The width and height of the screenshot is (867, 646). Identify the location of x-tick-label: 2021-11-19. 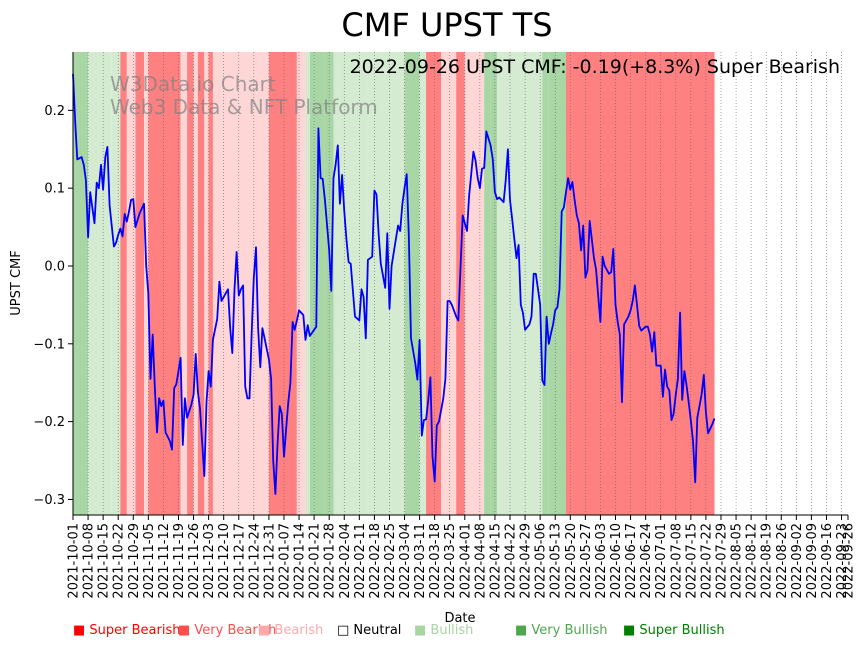
(179, 561).